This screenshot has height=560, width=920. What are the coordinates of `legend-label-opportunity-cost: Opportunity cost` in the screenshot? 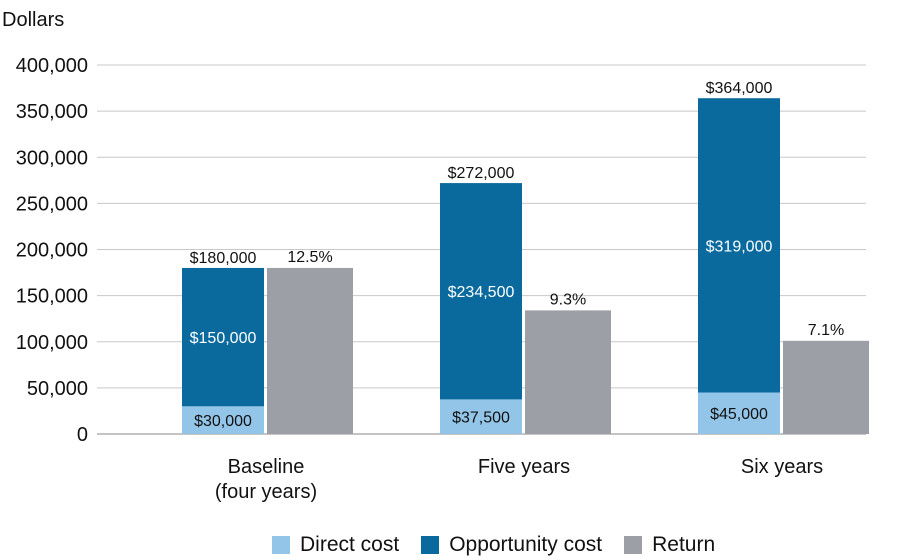 It's located at (526, 544).